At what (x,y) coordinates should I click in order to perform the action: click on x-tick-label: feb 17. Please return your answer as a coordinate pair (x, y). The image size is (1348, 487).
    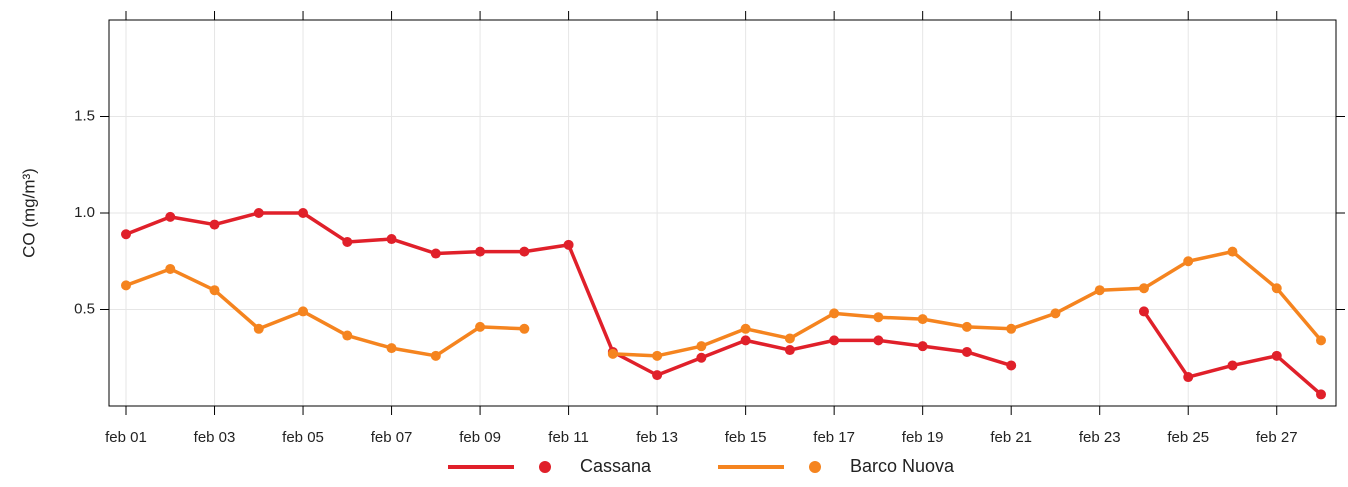
    Looking at the image, I should click on (834, 437).